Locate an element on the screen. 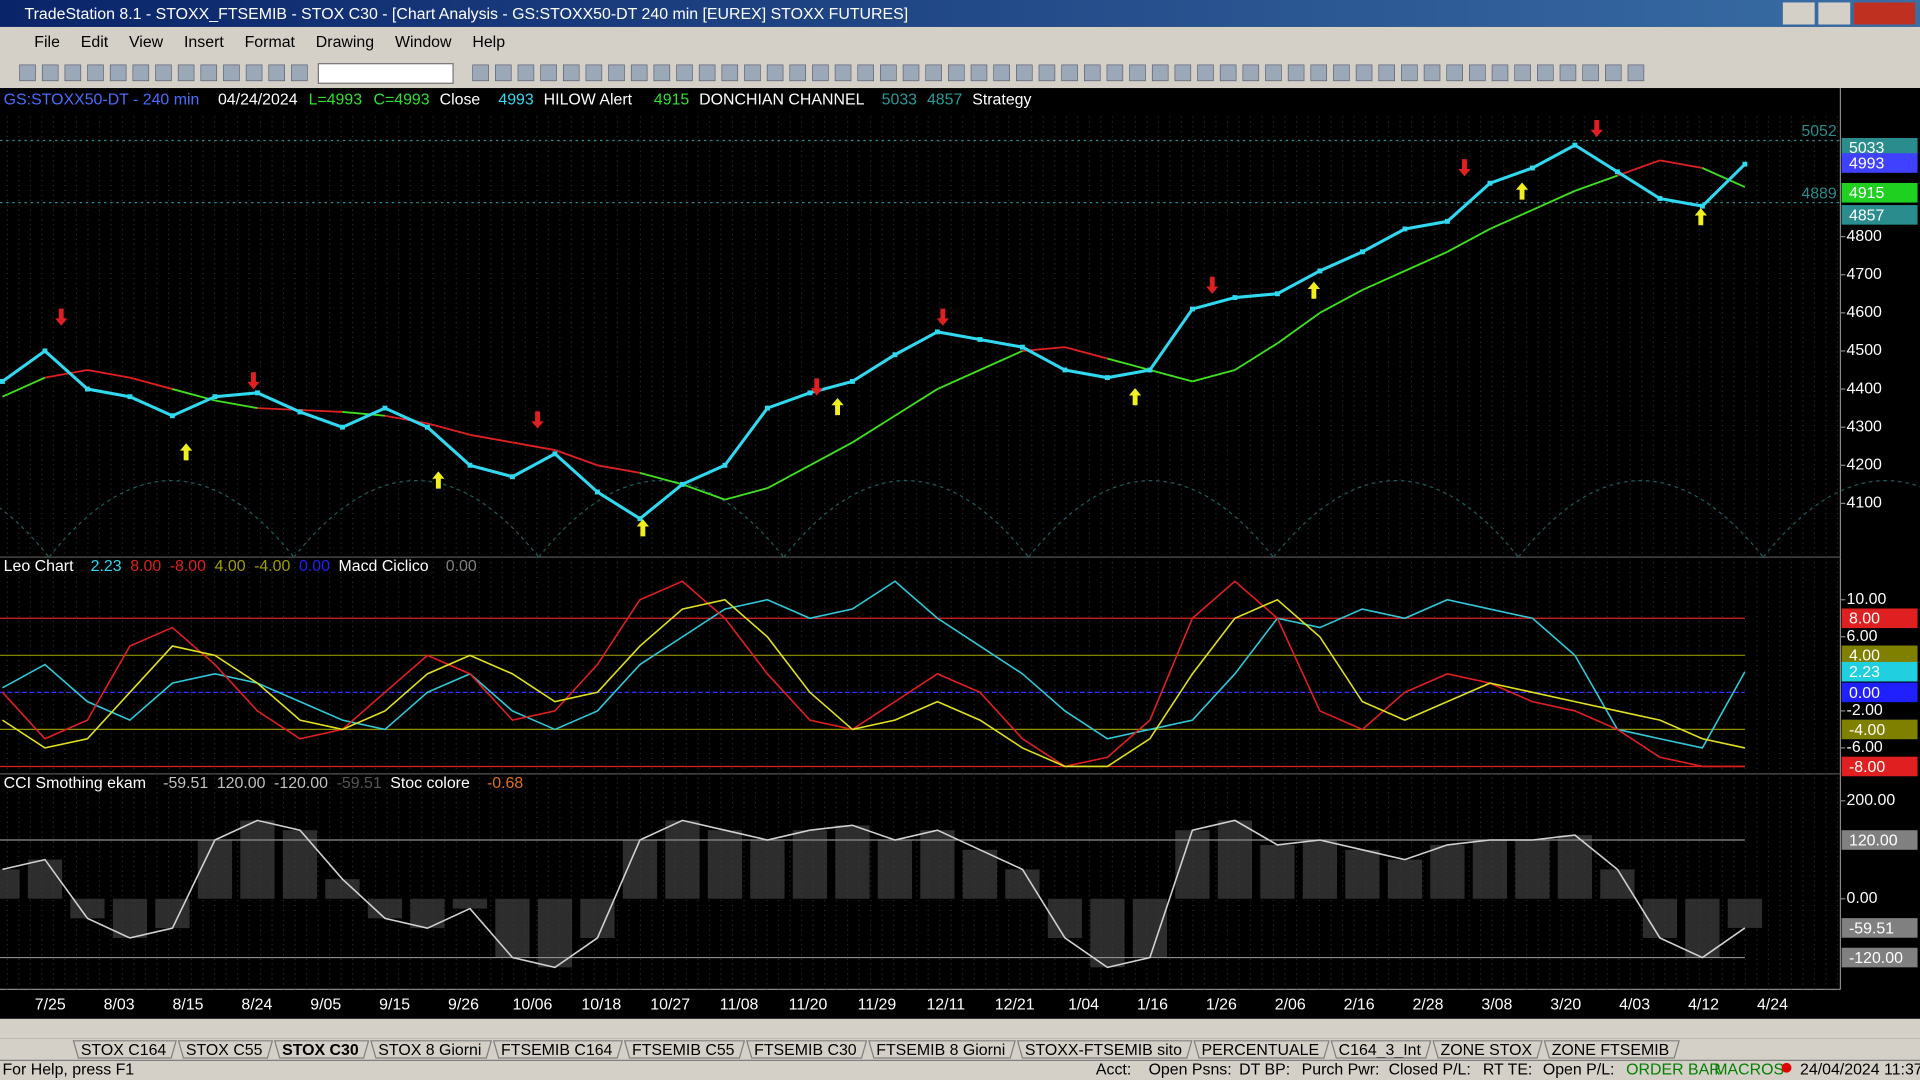 The height and width of the screenshot is (1080, 1920). tab: FTSEMIB C164 is located at coordinates (557, 1050).